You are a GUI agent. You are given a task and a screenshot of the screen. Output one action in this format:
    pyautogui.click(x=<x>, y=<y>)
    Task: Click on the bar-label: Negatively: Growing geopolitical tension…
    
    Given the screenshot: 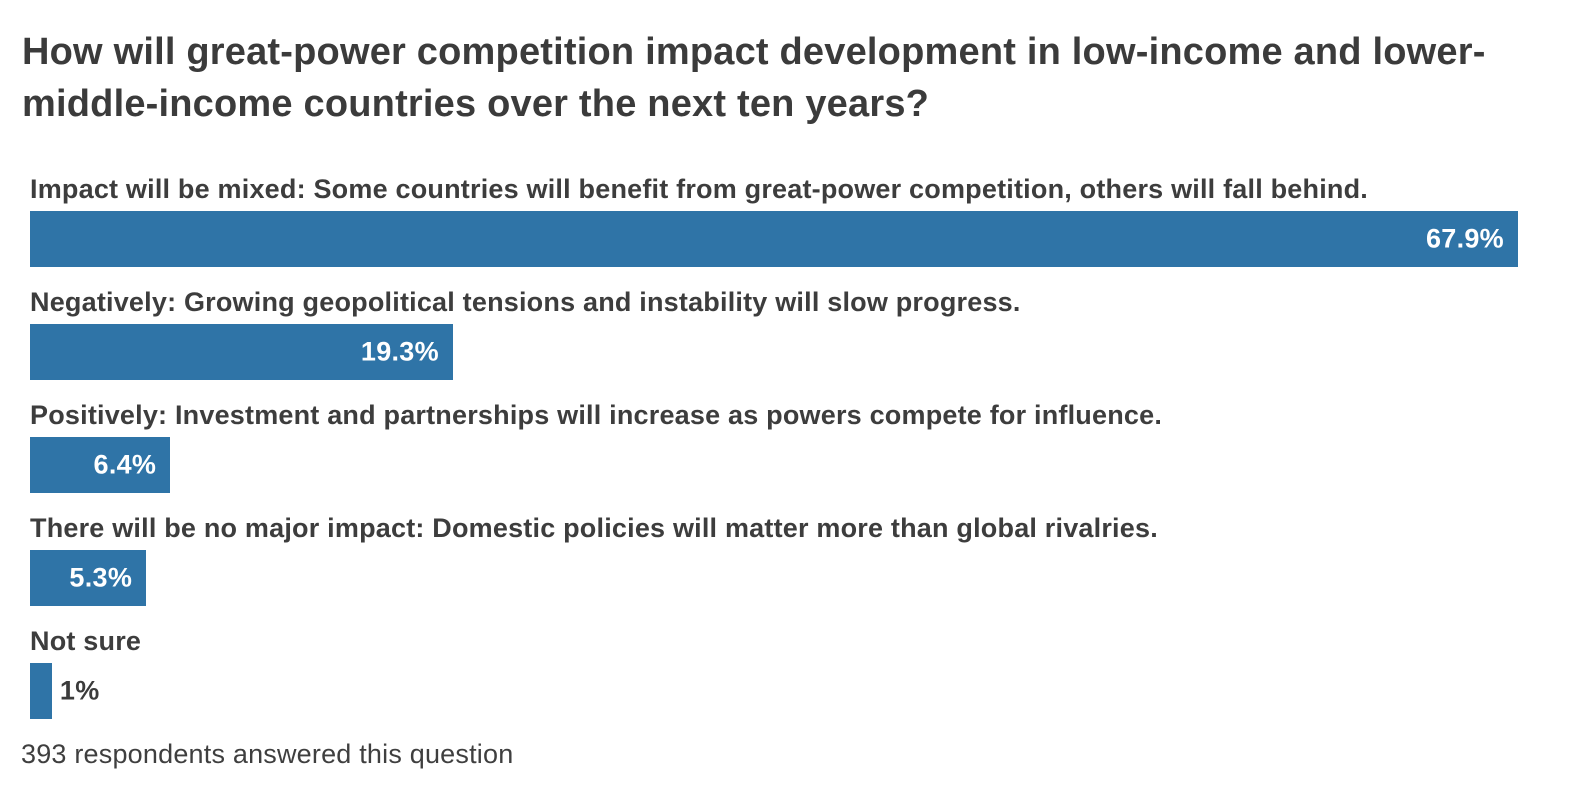 What is the action you would take?
    pyautogui.click(x=525, y=302)
    